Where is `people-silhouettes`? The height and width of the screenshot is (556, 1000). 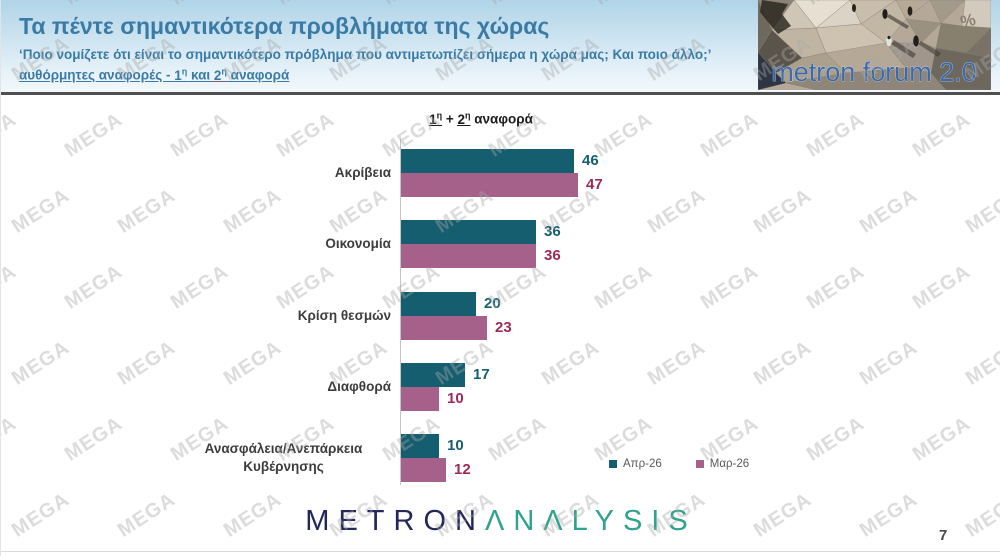 people-silhouettes is located at coordinates (850, 29).